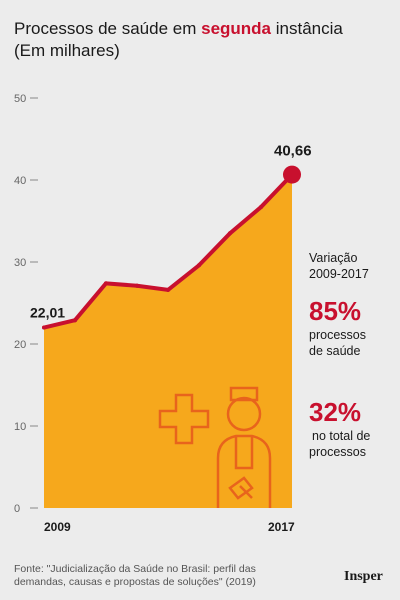  I want to click on data-point-2016, so click(261, 207).